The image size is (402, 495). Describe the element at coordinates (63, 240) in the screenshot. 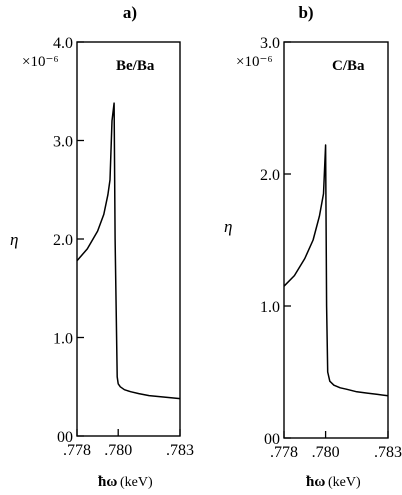

I see `panel-a-ytick-label: 2.0` at that location.